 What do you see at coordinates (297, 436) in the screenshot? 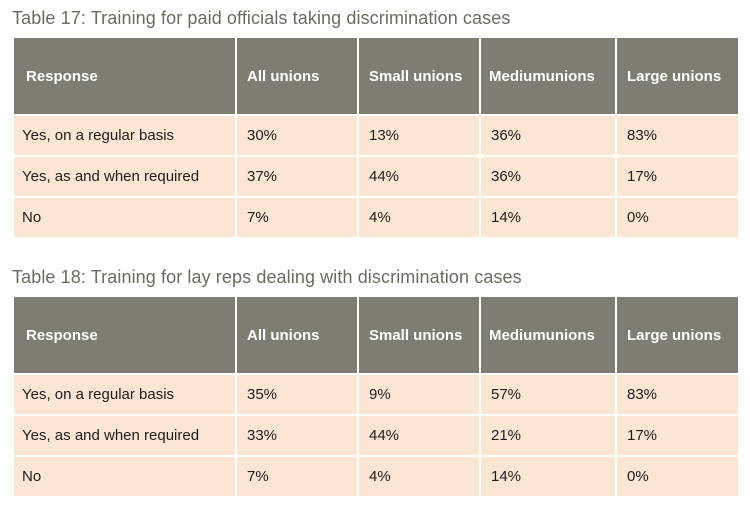
I see `all-unions-cell: 33%` at bounding box center [297, 436].